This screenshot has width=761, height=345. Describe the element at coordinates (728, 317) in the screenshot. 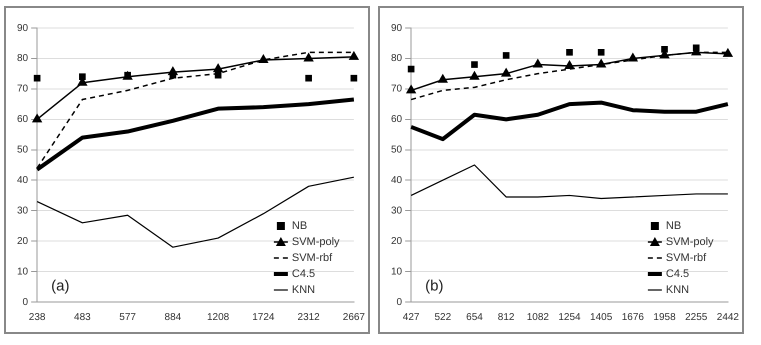

I see `x-tick-label: 2442` at that location.